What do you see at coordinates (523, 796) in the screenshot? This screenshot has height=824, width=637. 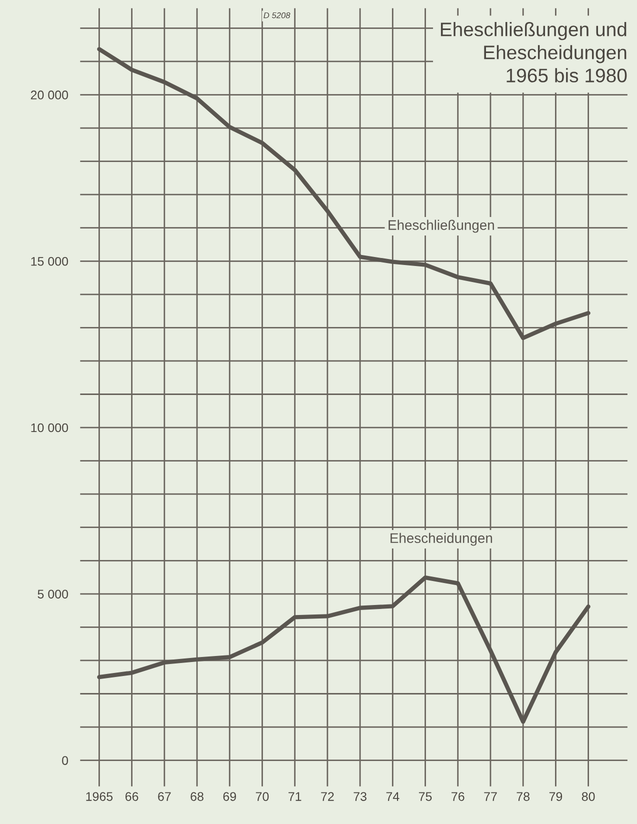 I see `x-tick-label: 78` at bounding box center [523, 796].